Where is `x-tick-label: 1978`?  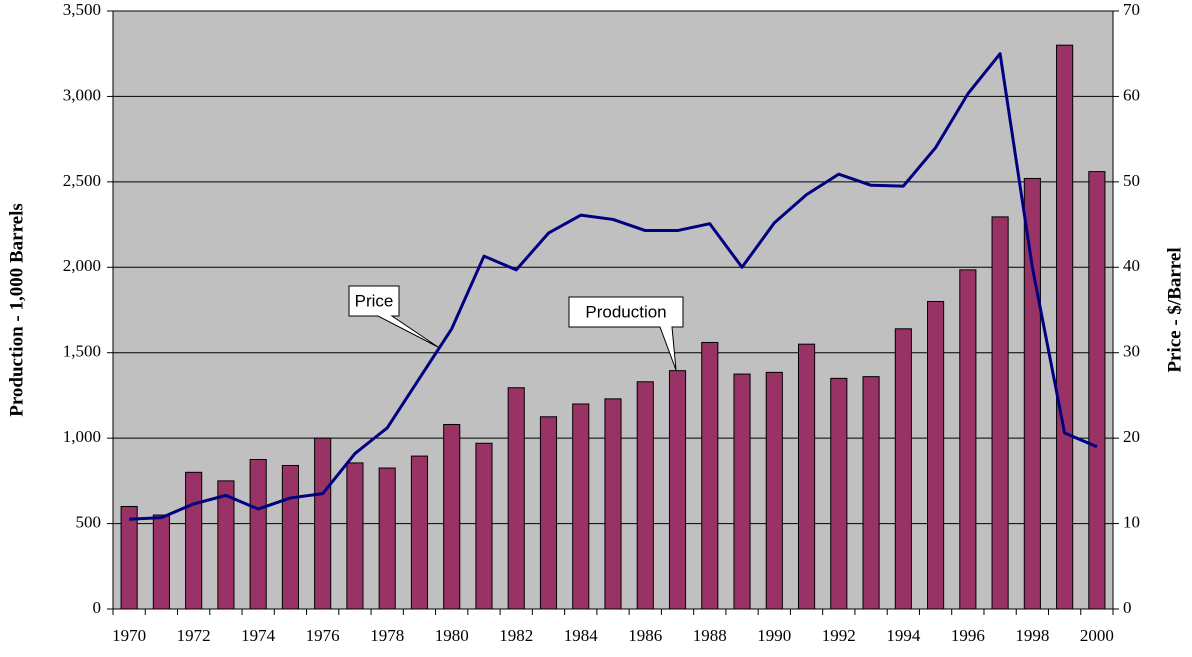
x-tick-label: 1978 is located at coordinates (387, 635).